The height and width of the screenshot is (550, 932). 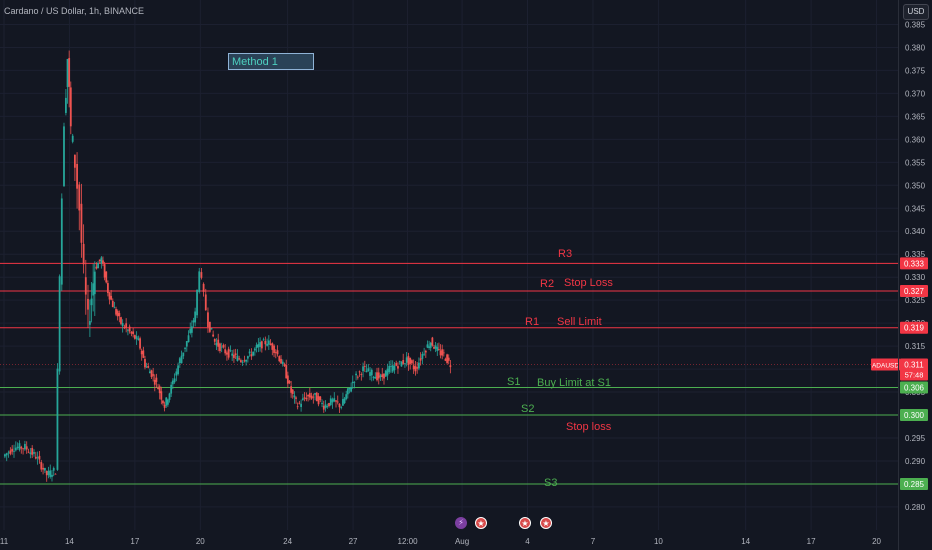 I want to click on x-tick-label: 17, so click(x=134, y=541).